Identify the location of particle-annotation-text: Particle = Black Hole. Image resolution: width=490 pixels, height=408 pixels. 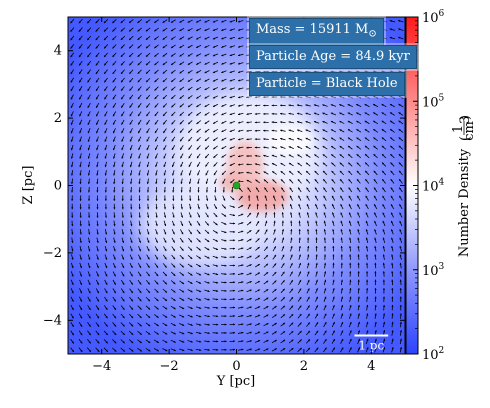
(327, 83).